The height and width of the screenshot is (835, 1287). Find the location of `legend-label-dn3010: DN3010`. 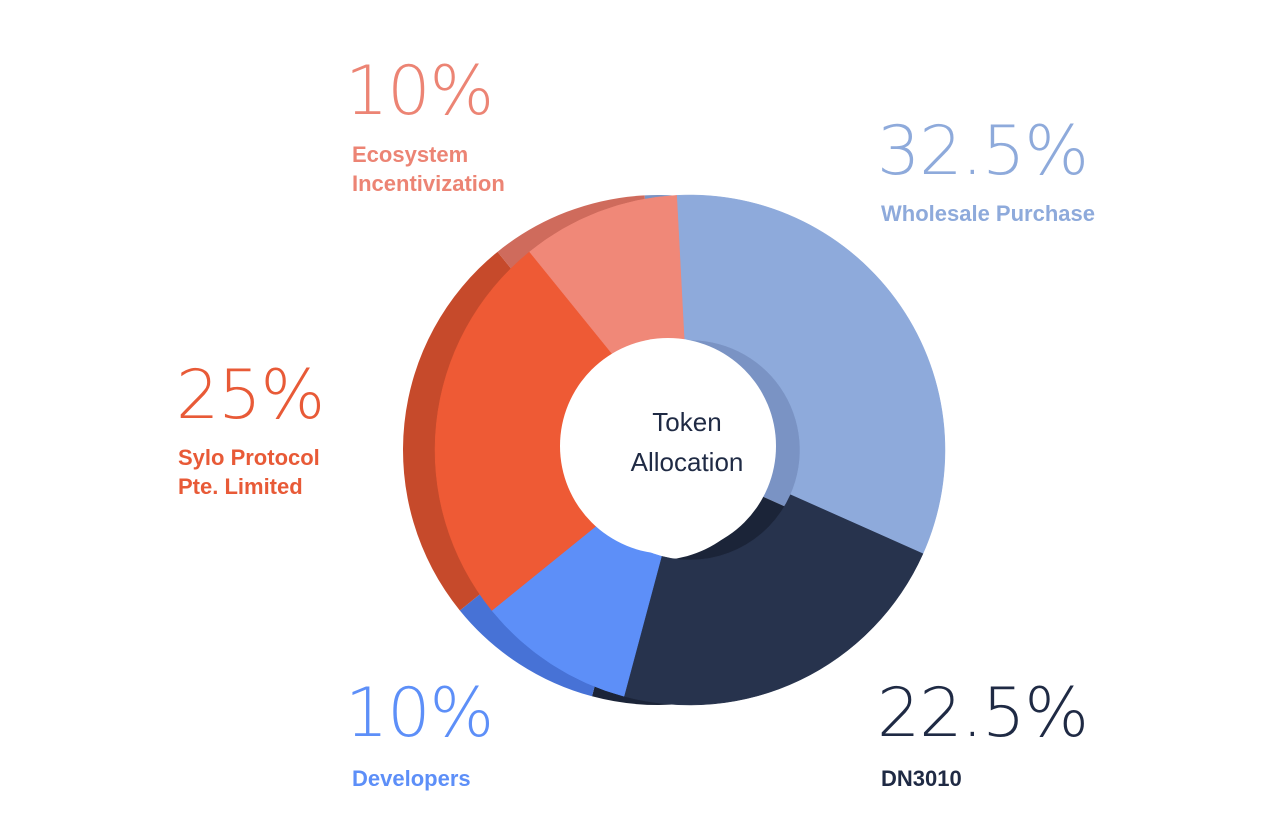

legend-label-dn3010: DN3010 is located at coordinates (921, 778).